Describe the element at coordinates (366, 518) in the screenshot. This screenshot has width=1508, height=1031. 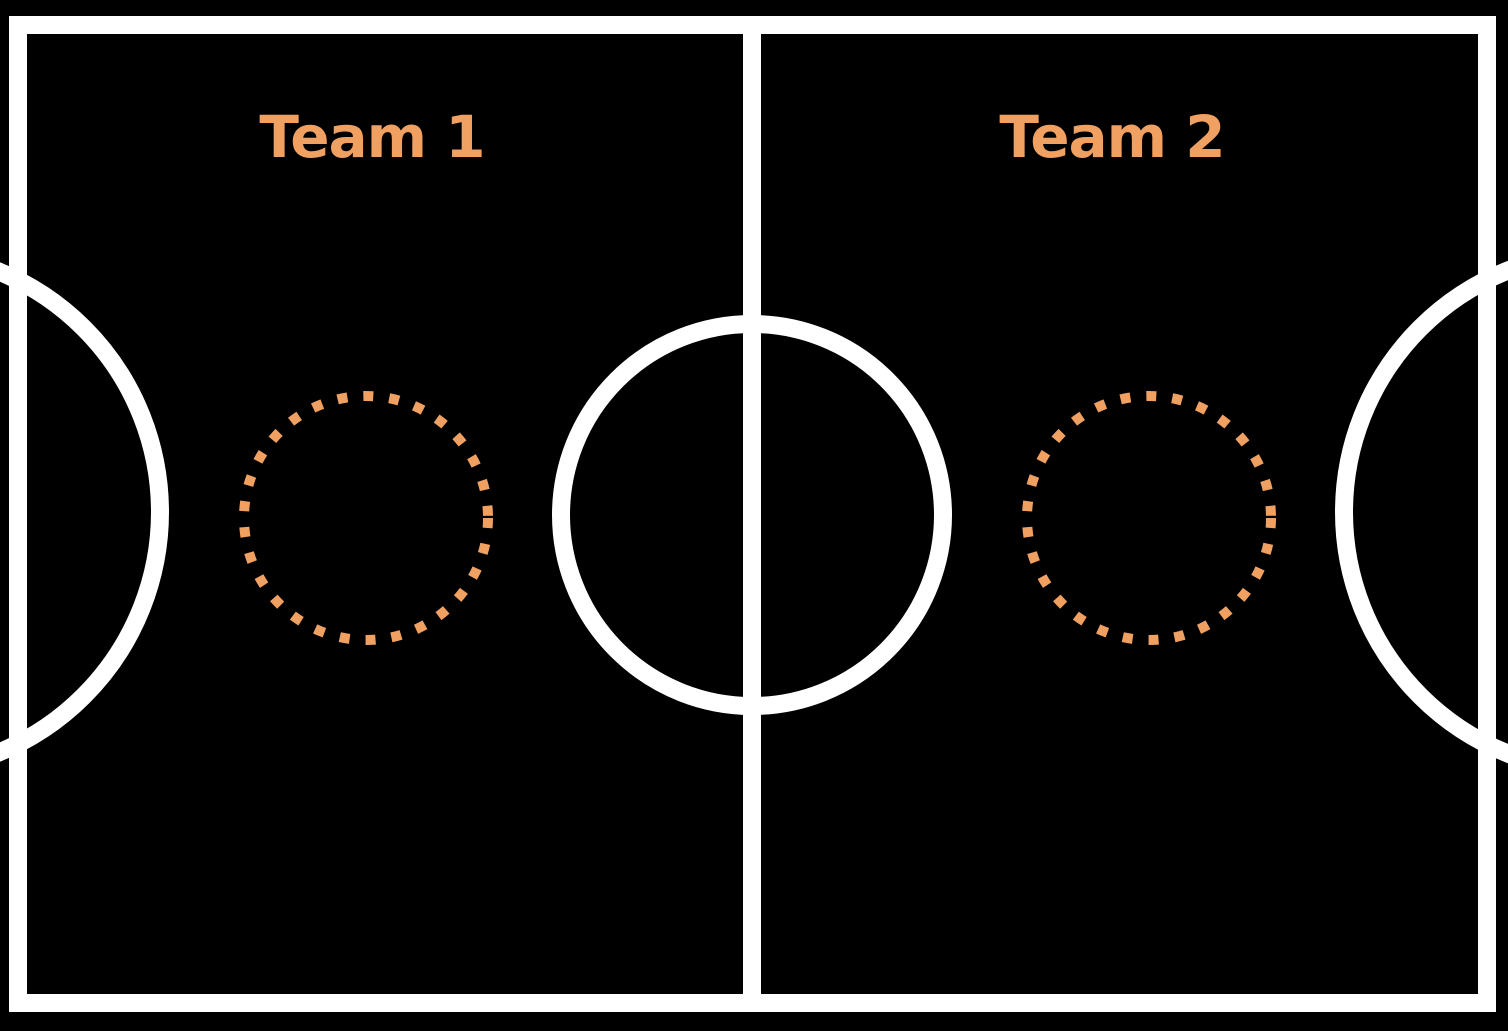
I see `team-1-drop-zone` at that location.